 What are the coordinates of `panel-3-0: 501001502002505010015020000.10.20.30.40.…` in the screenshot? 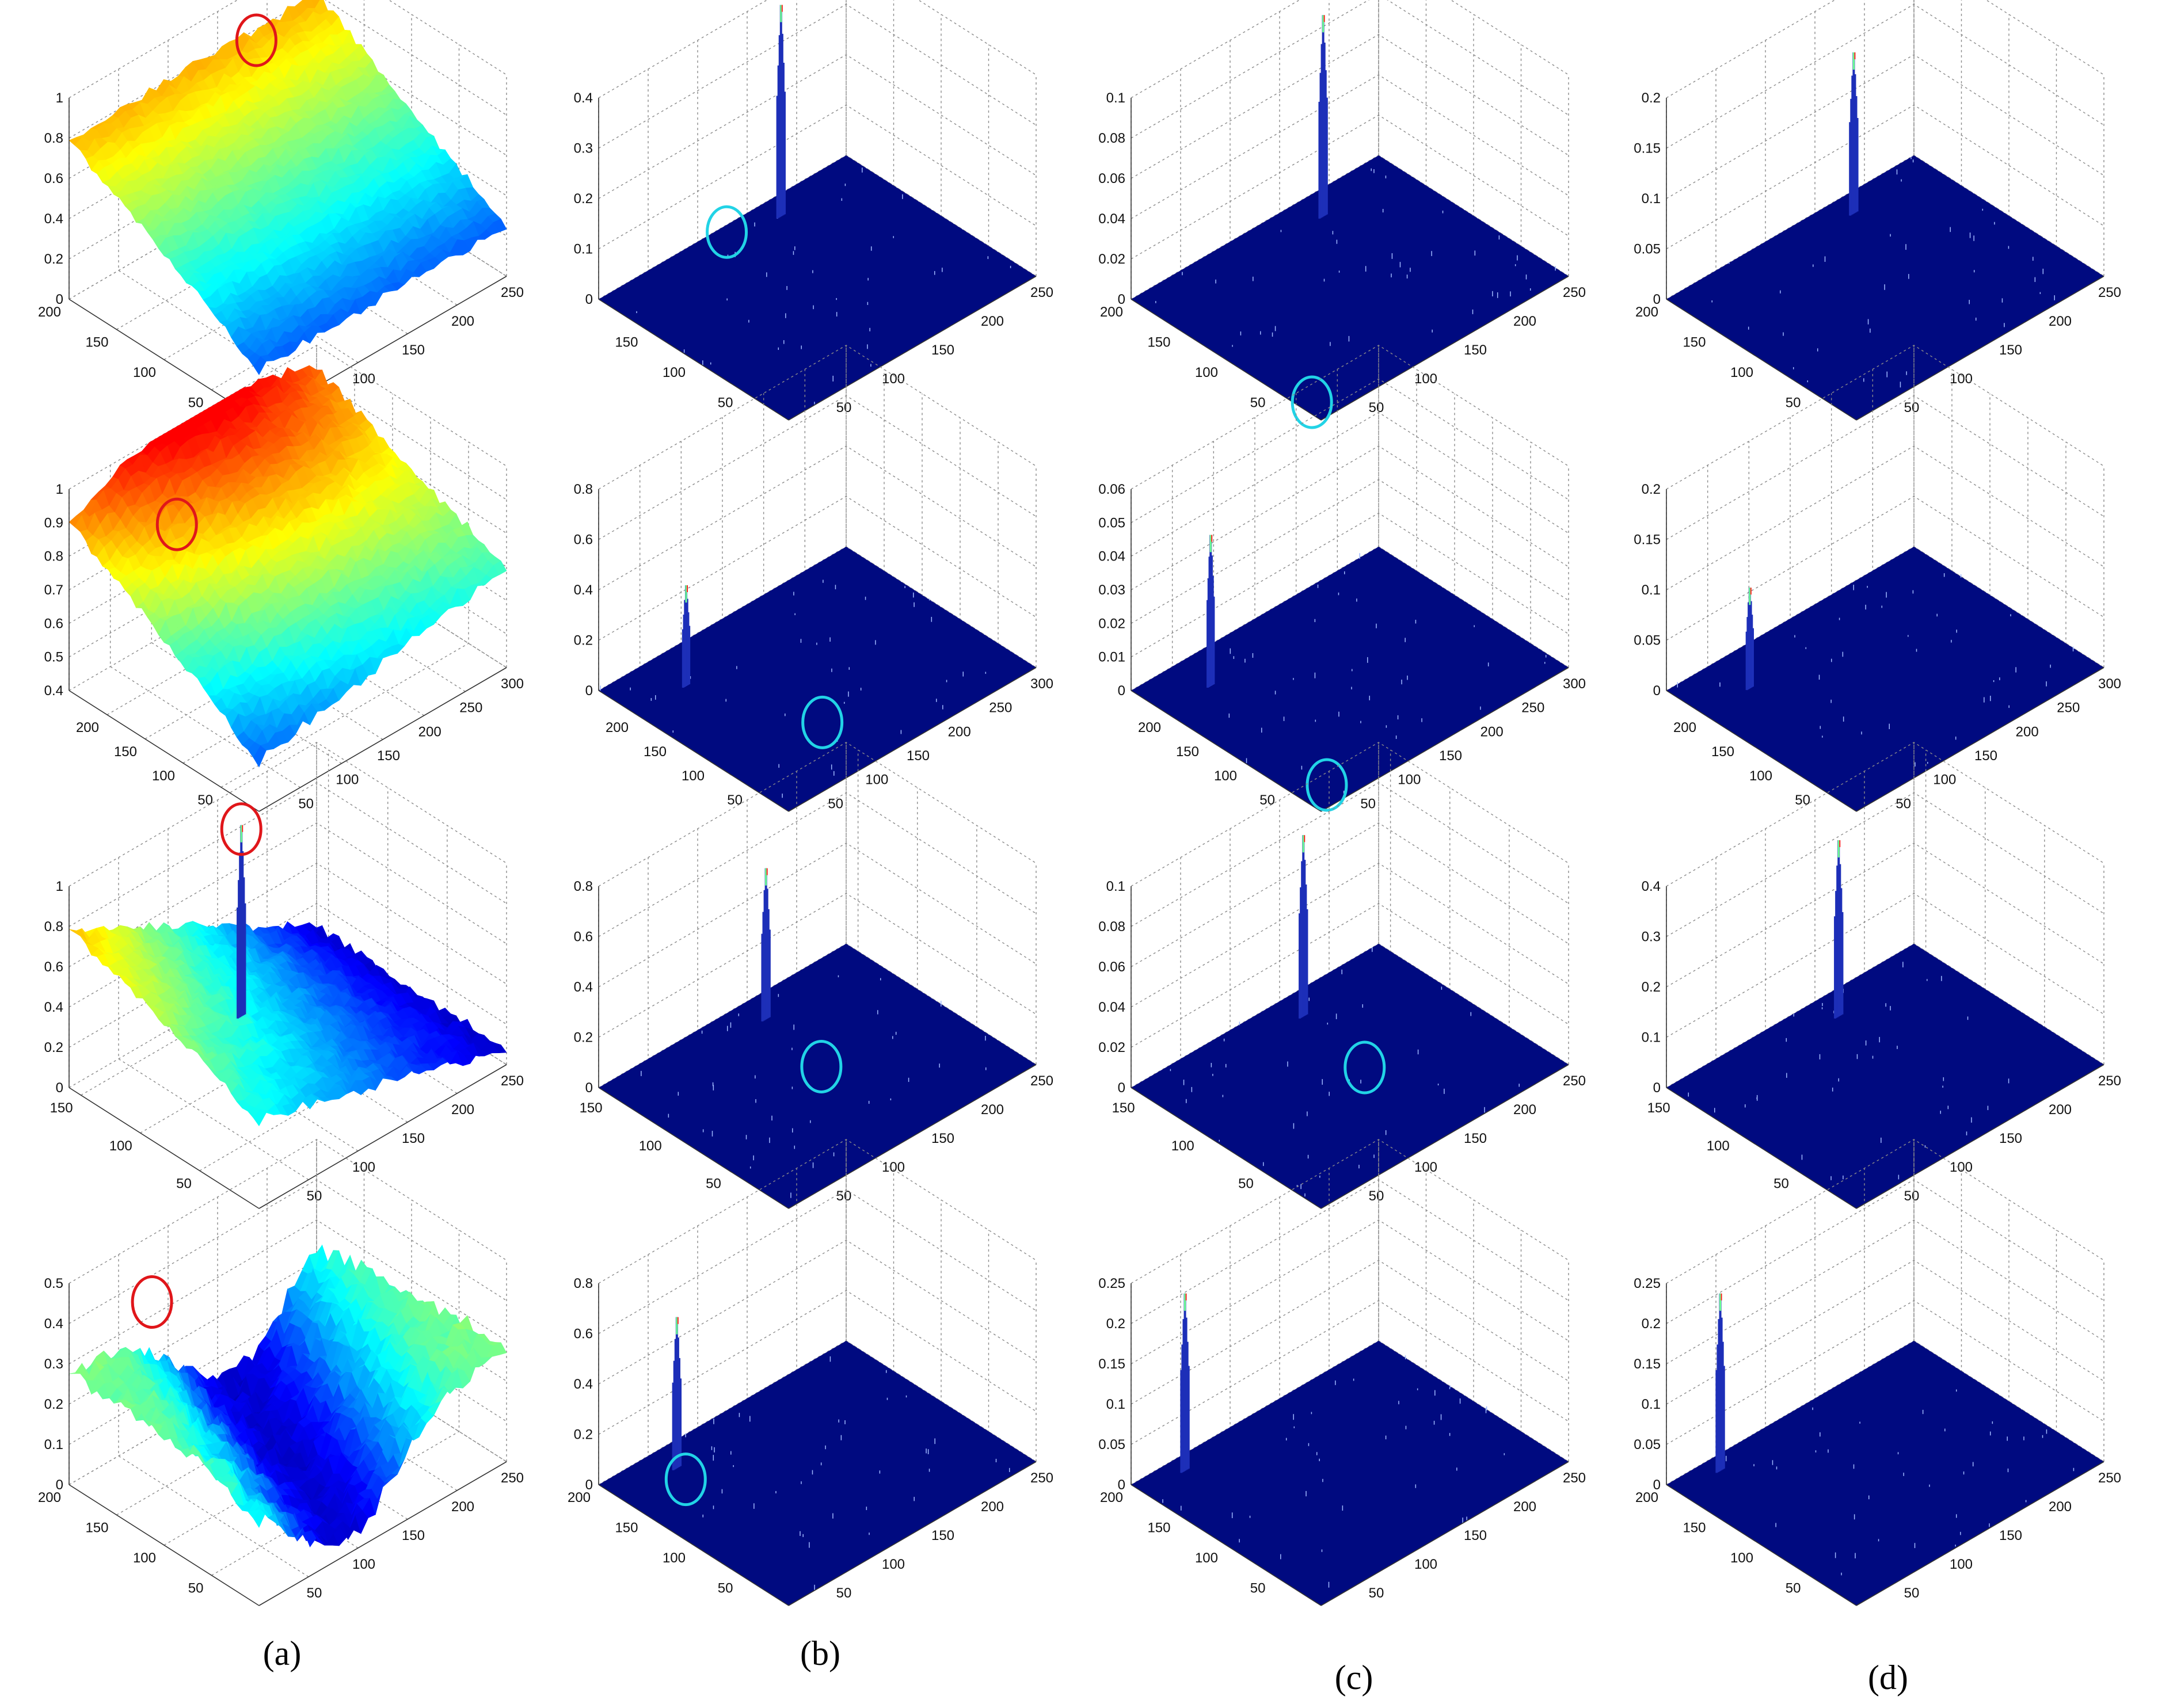 It's located at (281, 1372).